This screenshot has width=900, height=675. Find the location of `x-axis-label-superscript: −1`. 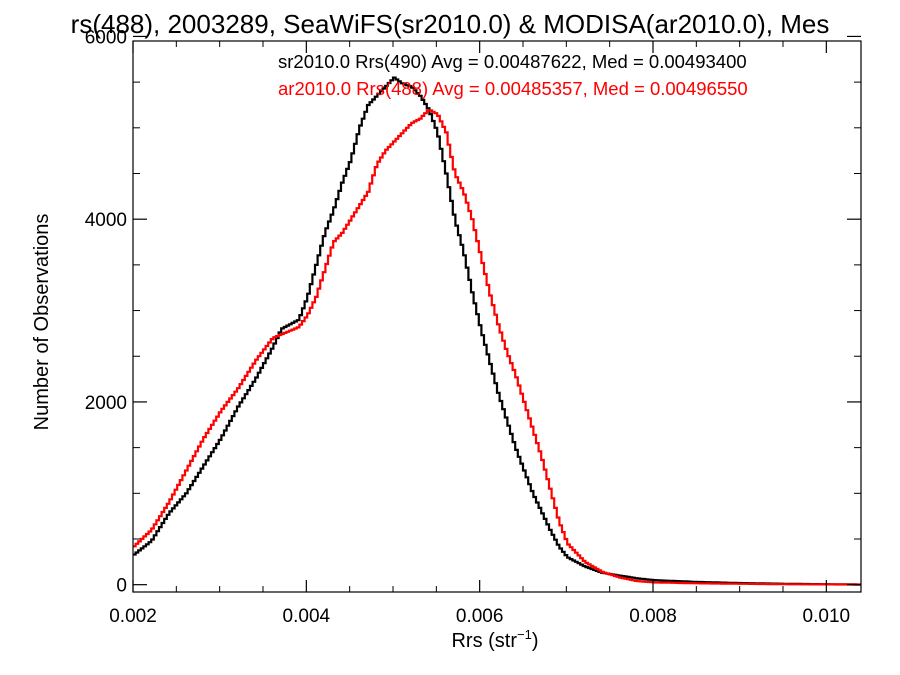

x-axis-label-superscript: −1 is located at coordinates (524, 634).